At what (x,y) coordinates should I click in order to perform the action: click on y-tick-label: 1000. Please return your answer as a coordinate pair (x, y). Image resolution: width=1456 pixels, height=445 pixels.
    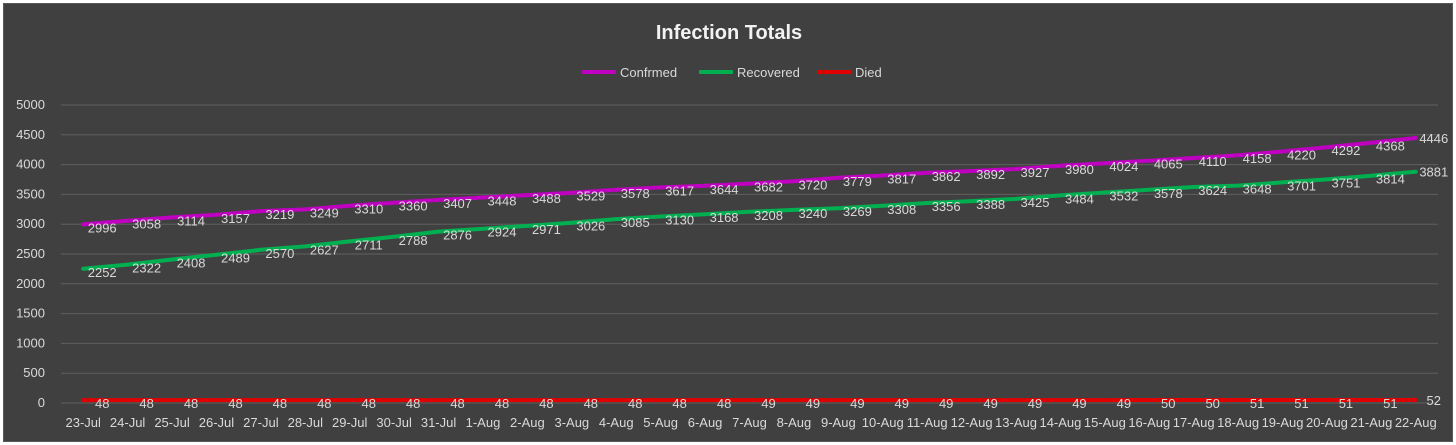
    Looking at the image, I should click on (30, 342).